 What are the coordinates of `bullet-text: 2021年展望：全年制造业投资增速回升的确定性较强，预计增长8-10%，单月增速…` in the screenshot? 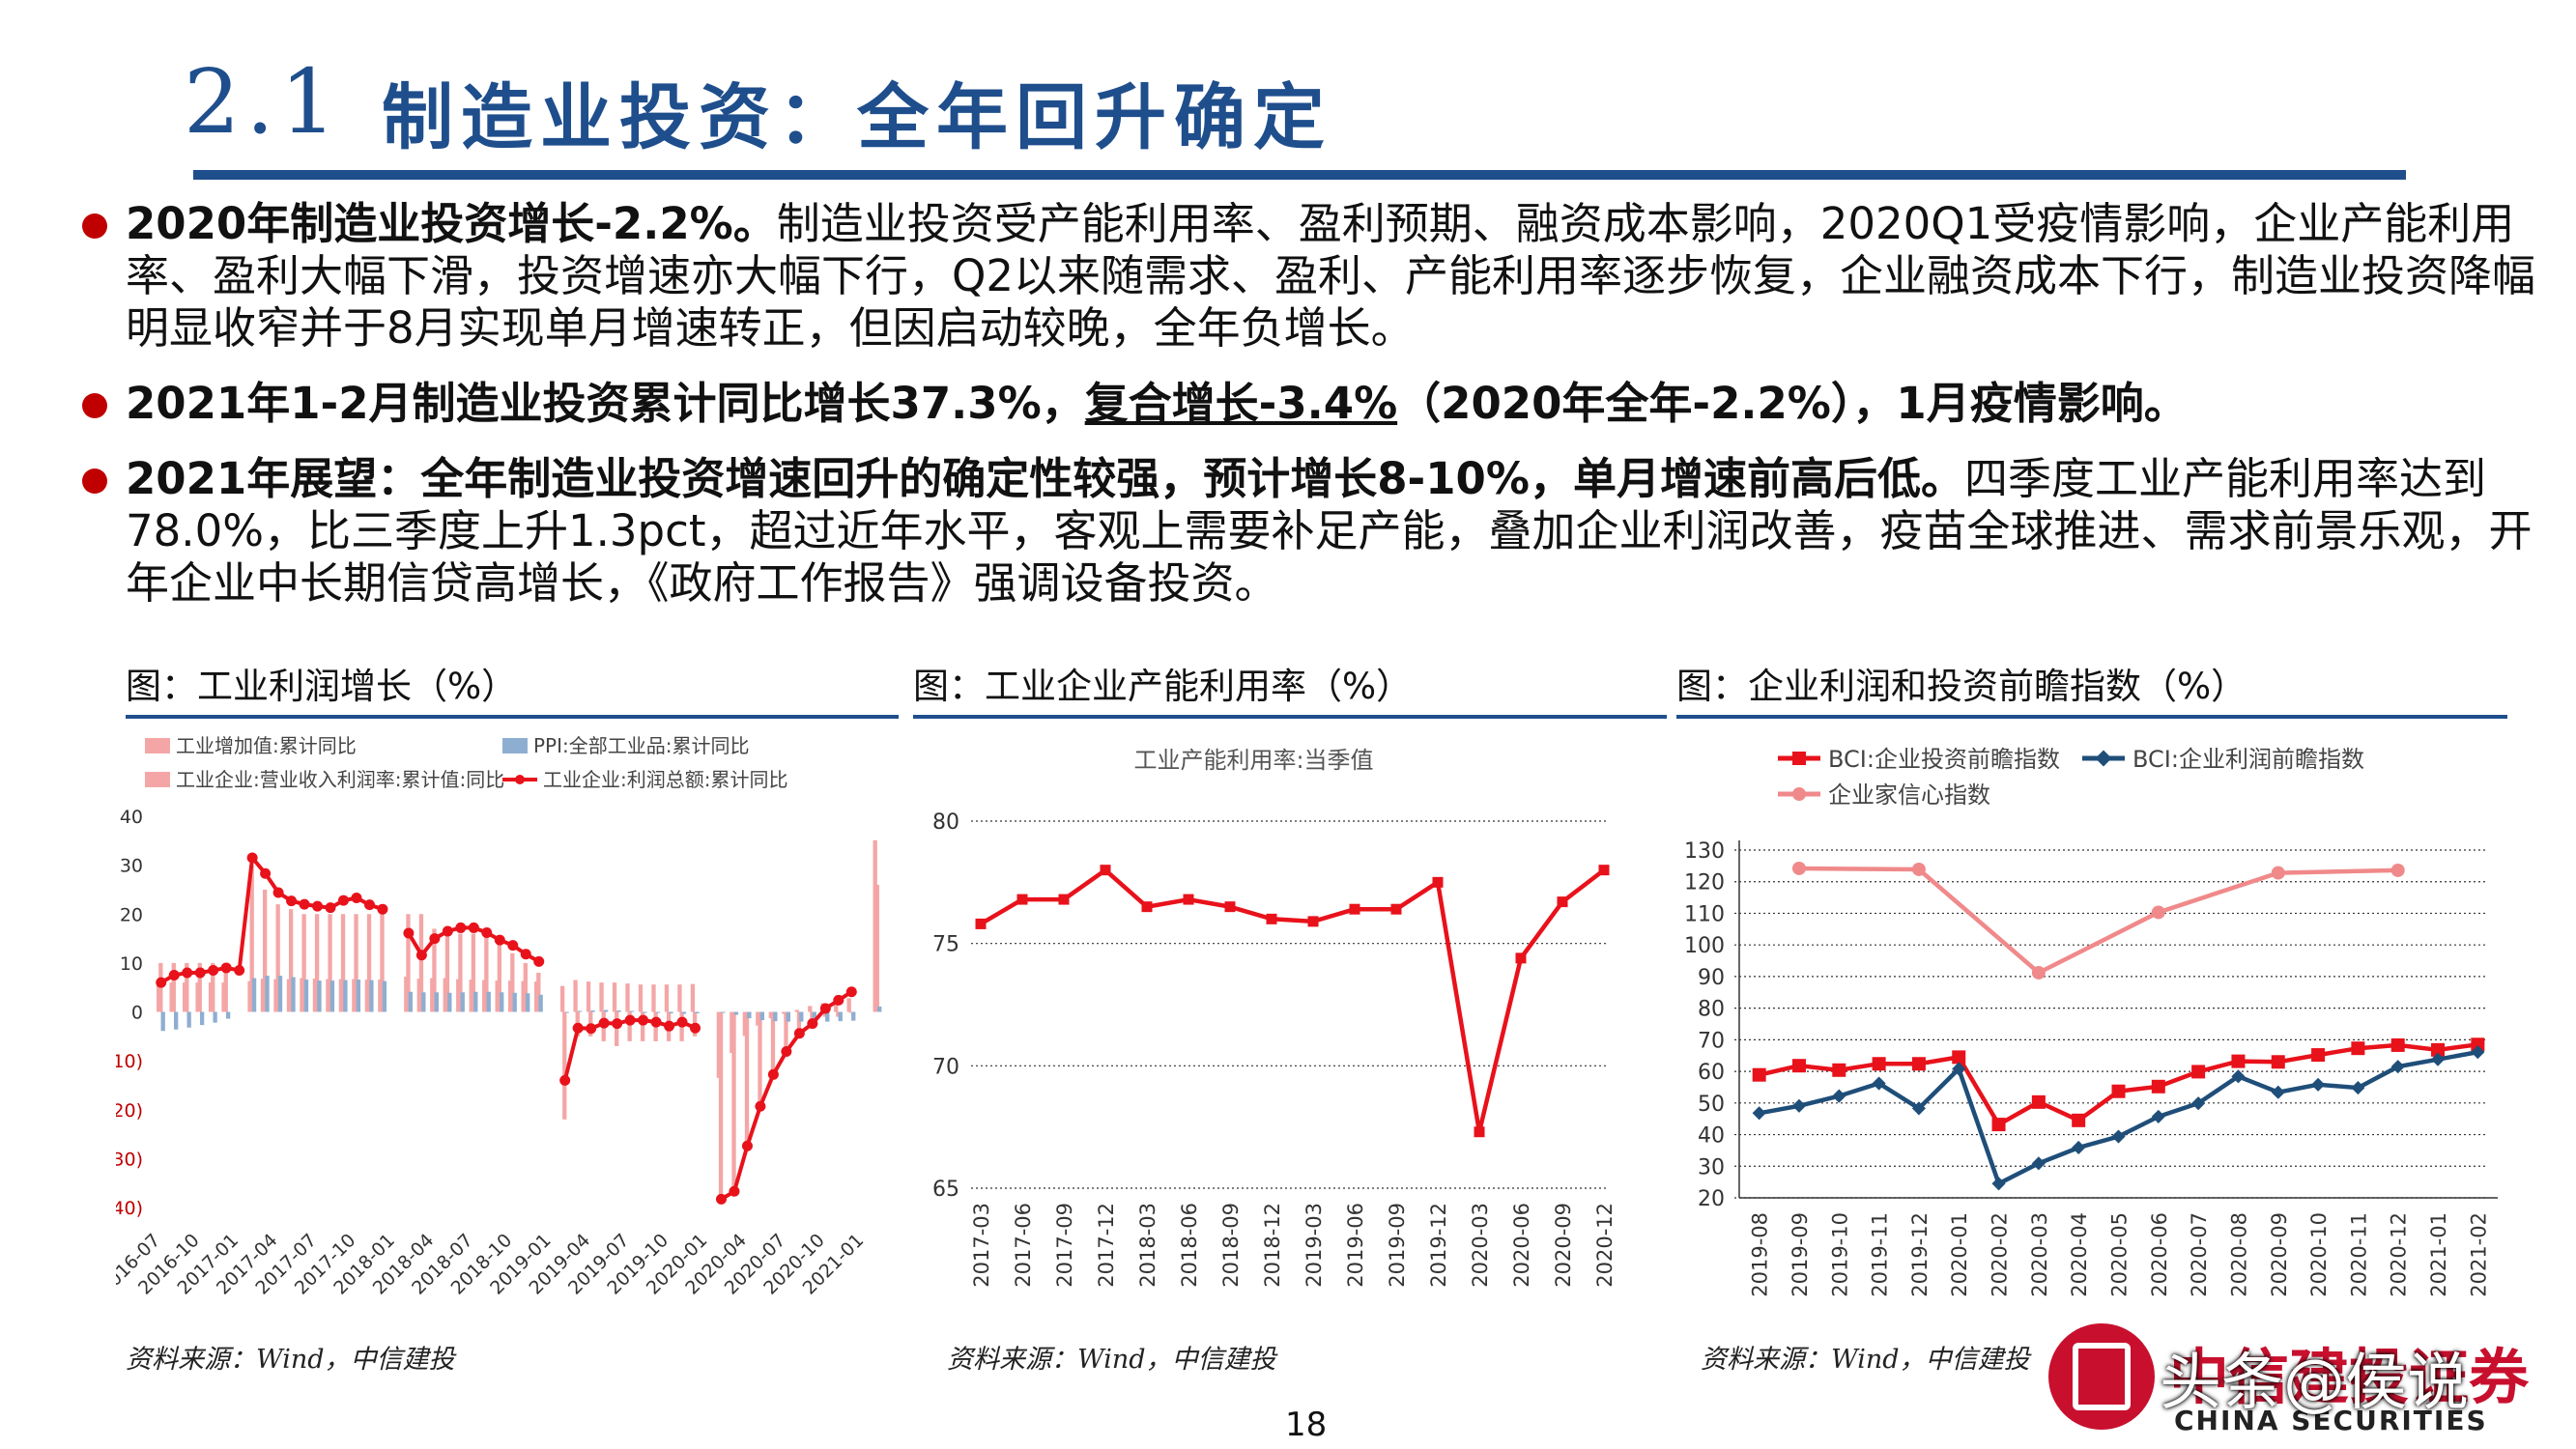 It's located at (1045, 478).